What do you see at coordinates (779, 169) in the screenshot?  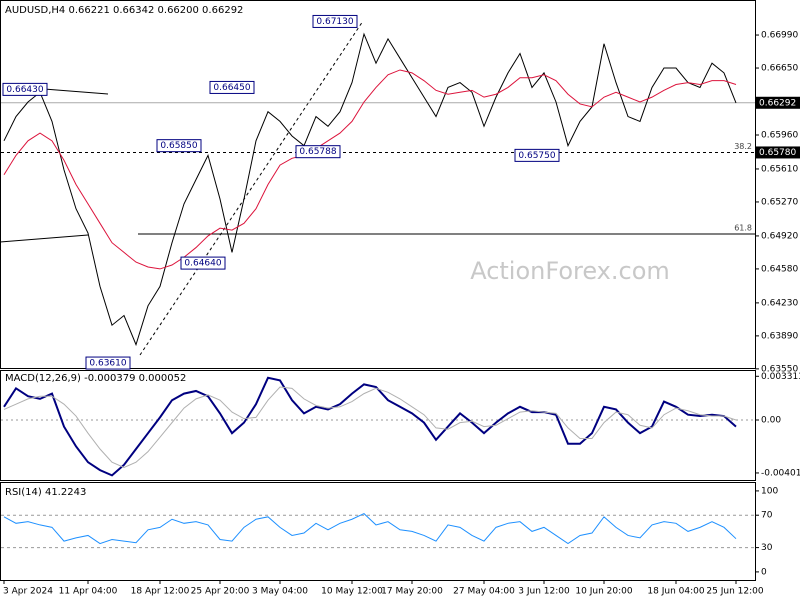 I see `y-tick-label: 0.65610` at bounding box center [779, 169].